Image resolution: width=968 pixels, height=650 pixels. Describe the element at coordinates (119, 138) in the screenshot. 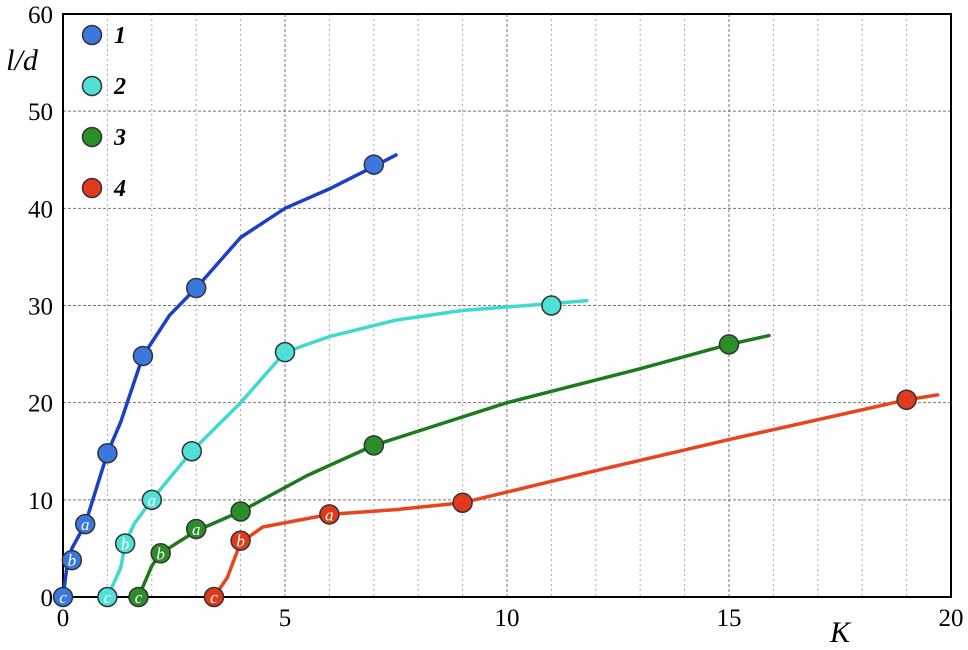

I see `legend-label: 3` at that location.